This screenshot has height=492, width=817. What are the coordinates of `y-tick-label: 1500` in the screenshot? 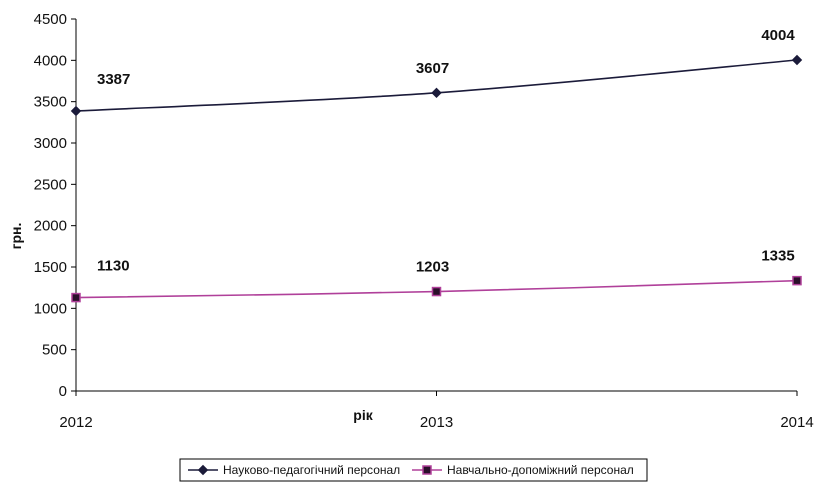 It's located at (50, 267).